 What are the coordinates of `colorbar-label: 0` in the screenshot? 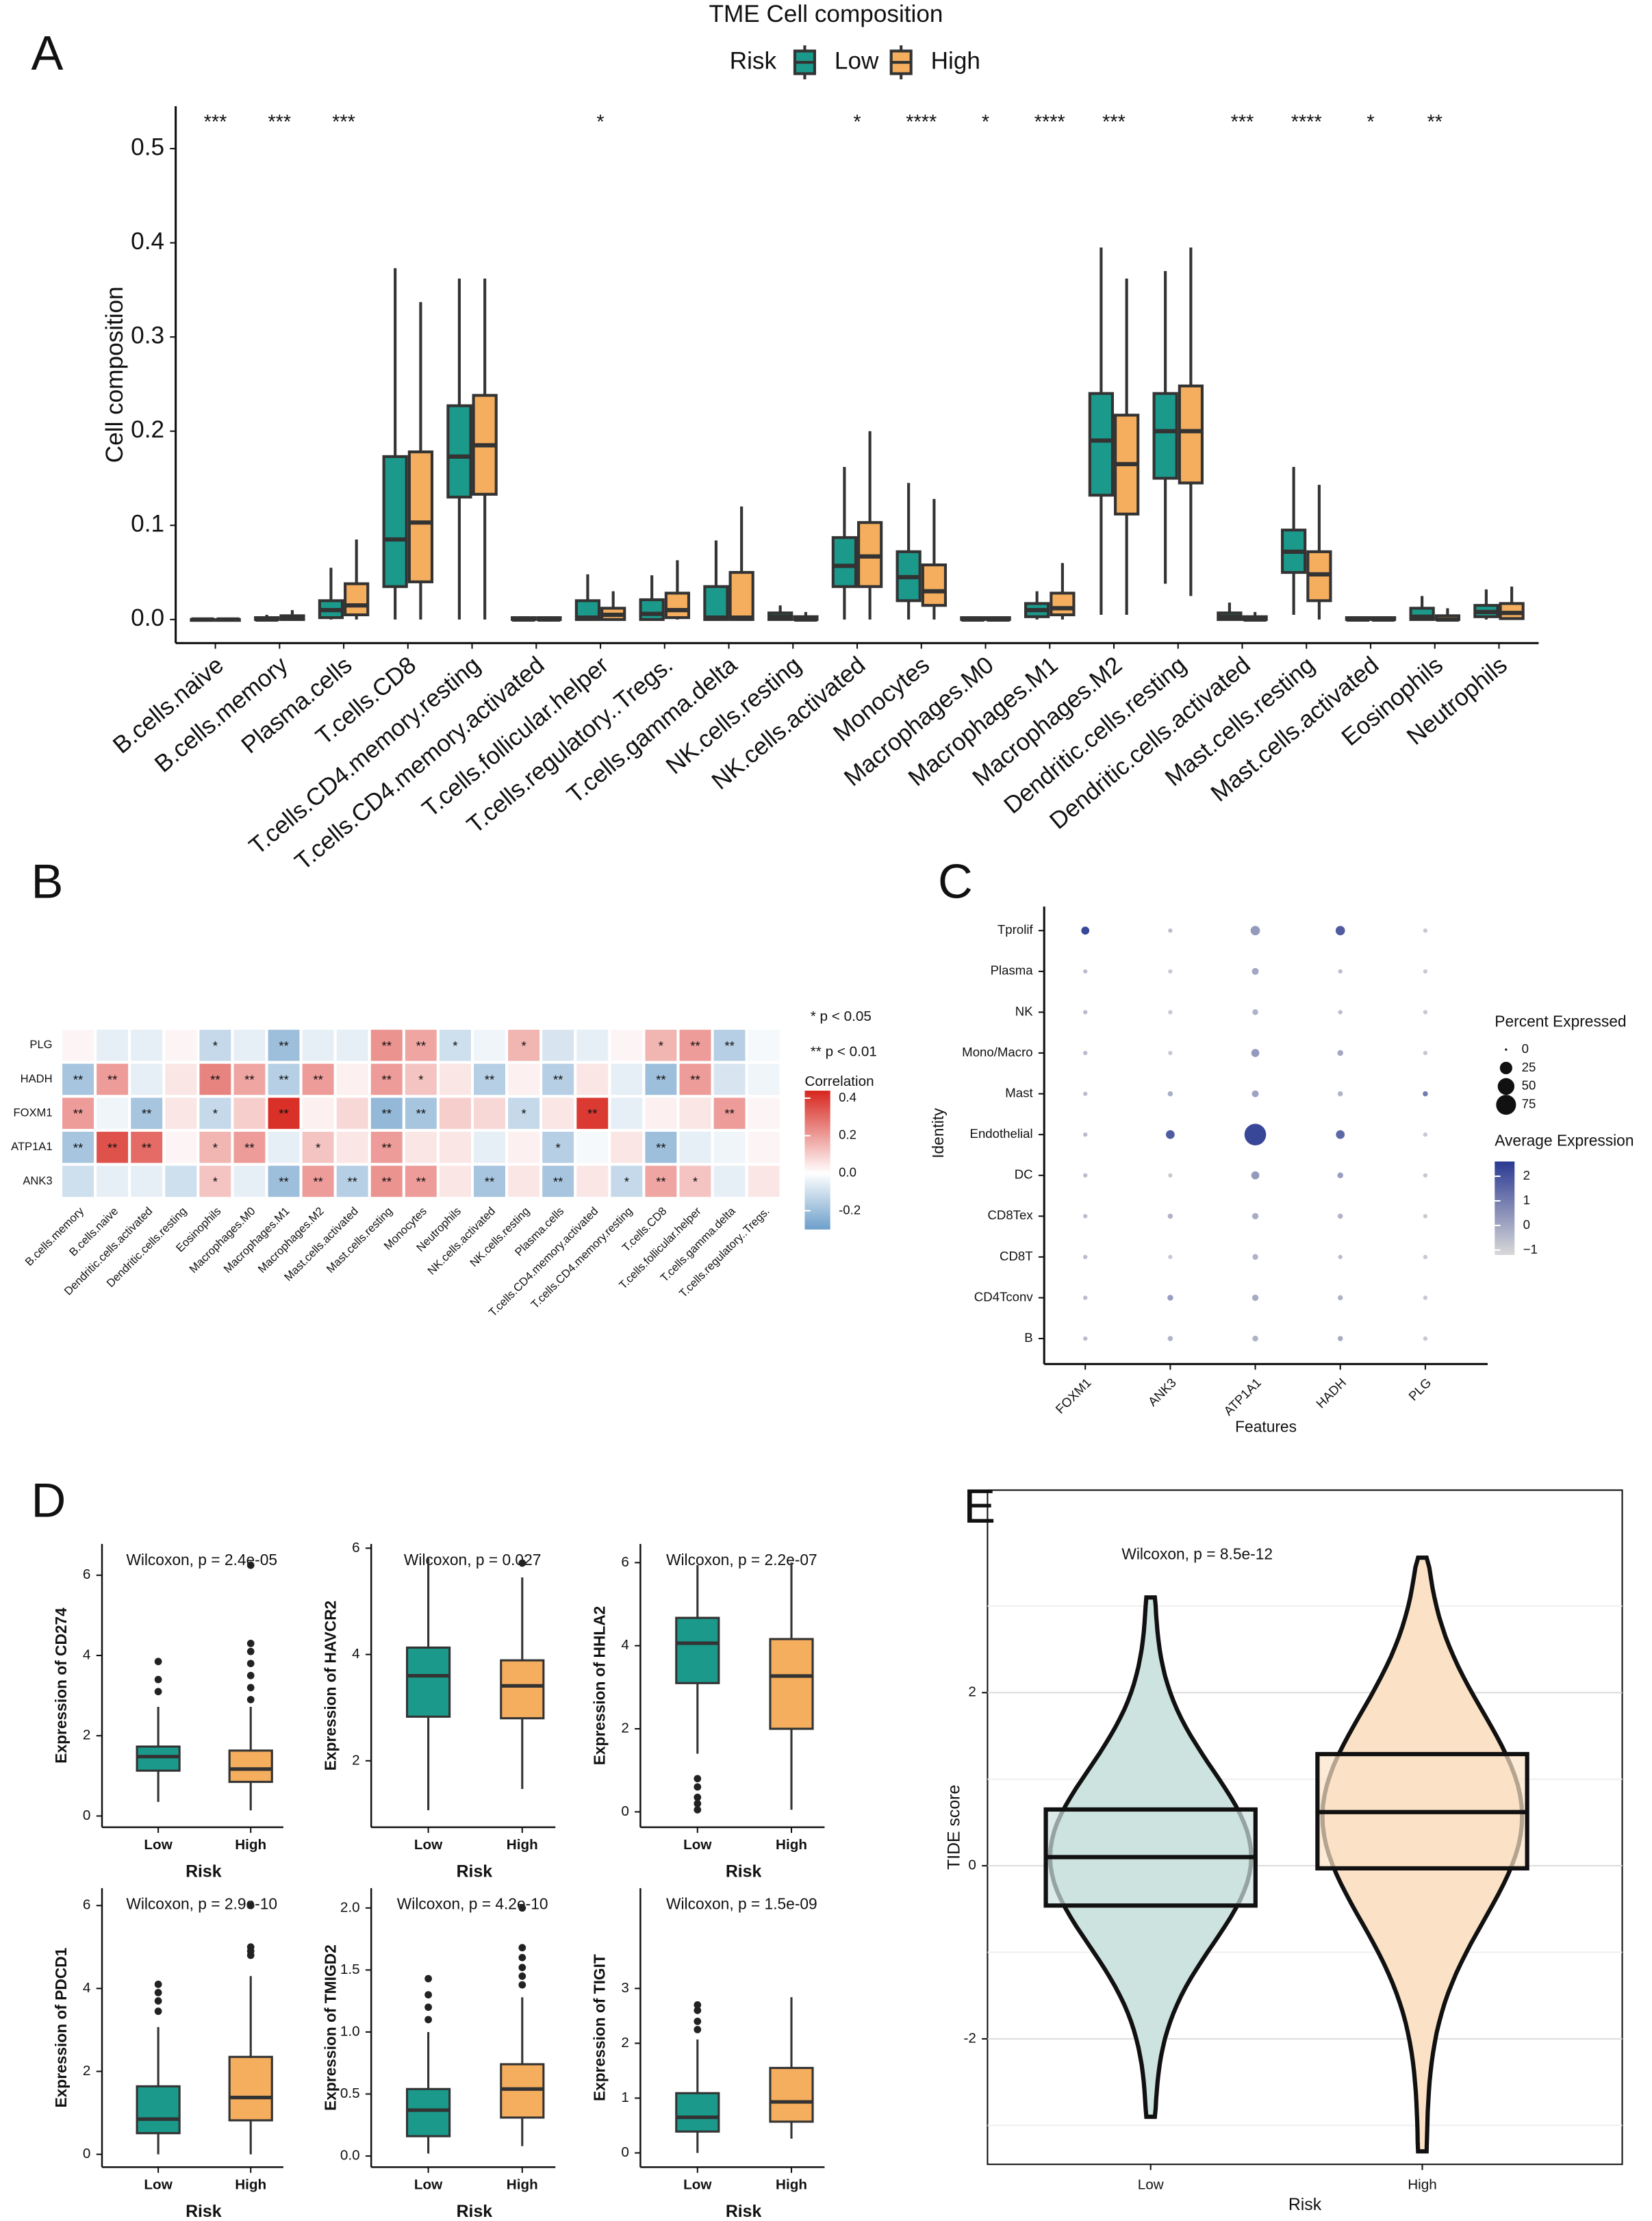 It's located at (1526, 1224).